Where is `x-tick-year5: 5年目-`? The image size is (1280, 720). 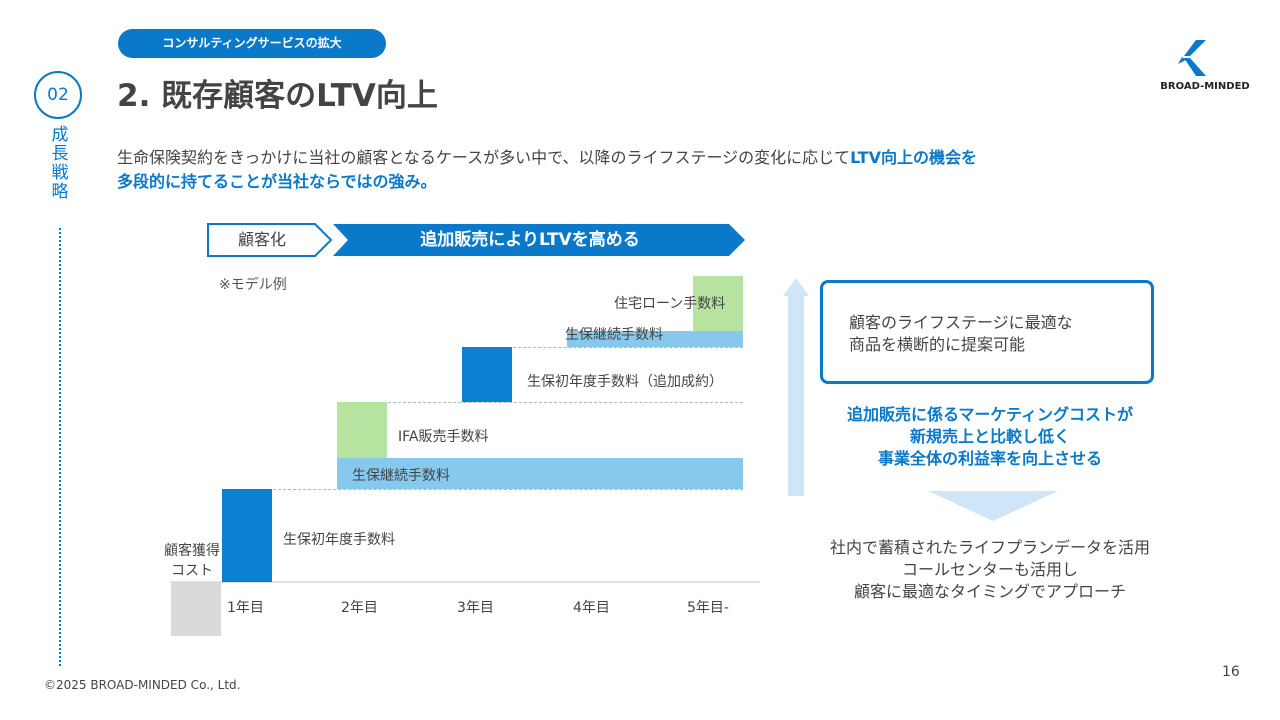 x-tick-year5: 5年目- is located at coordinates (708, 608).